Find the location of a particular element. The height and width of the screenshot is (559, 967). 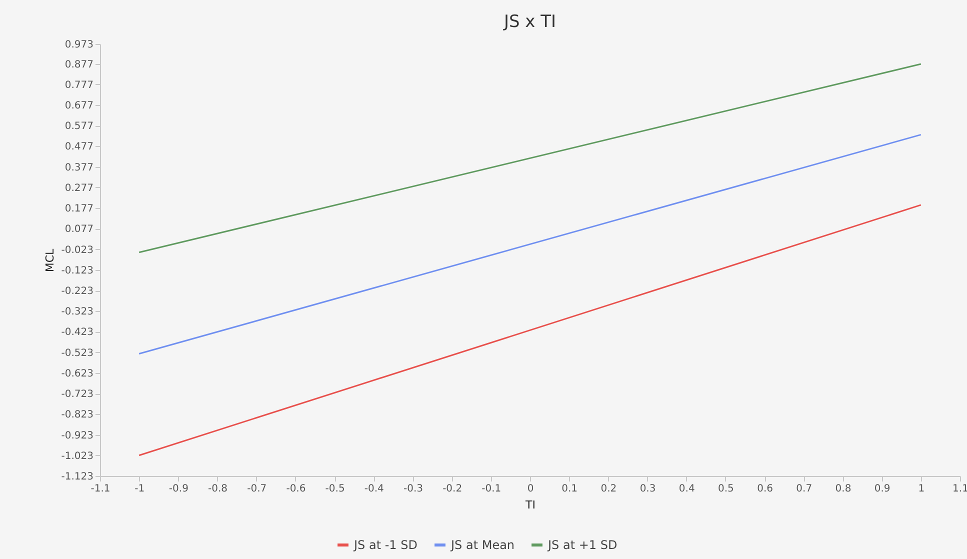

y-tick-label: 0.973 is located at coordinates (79, 45).